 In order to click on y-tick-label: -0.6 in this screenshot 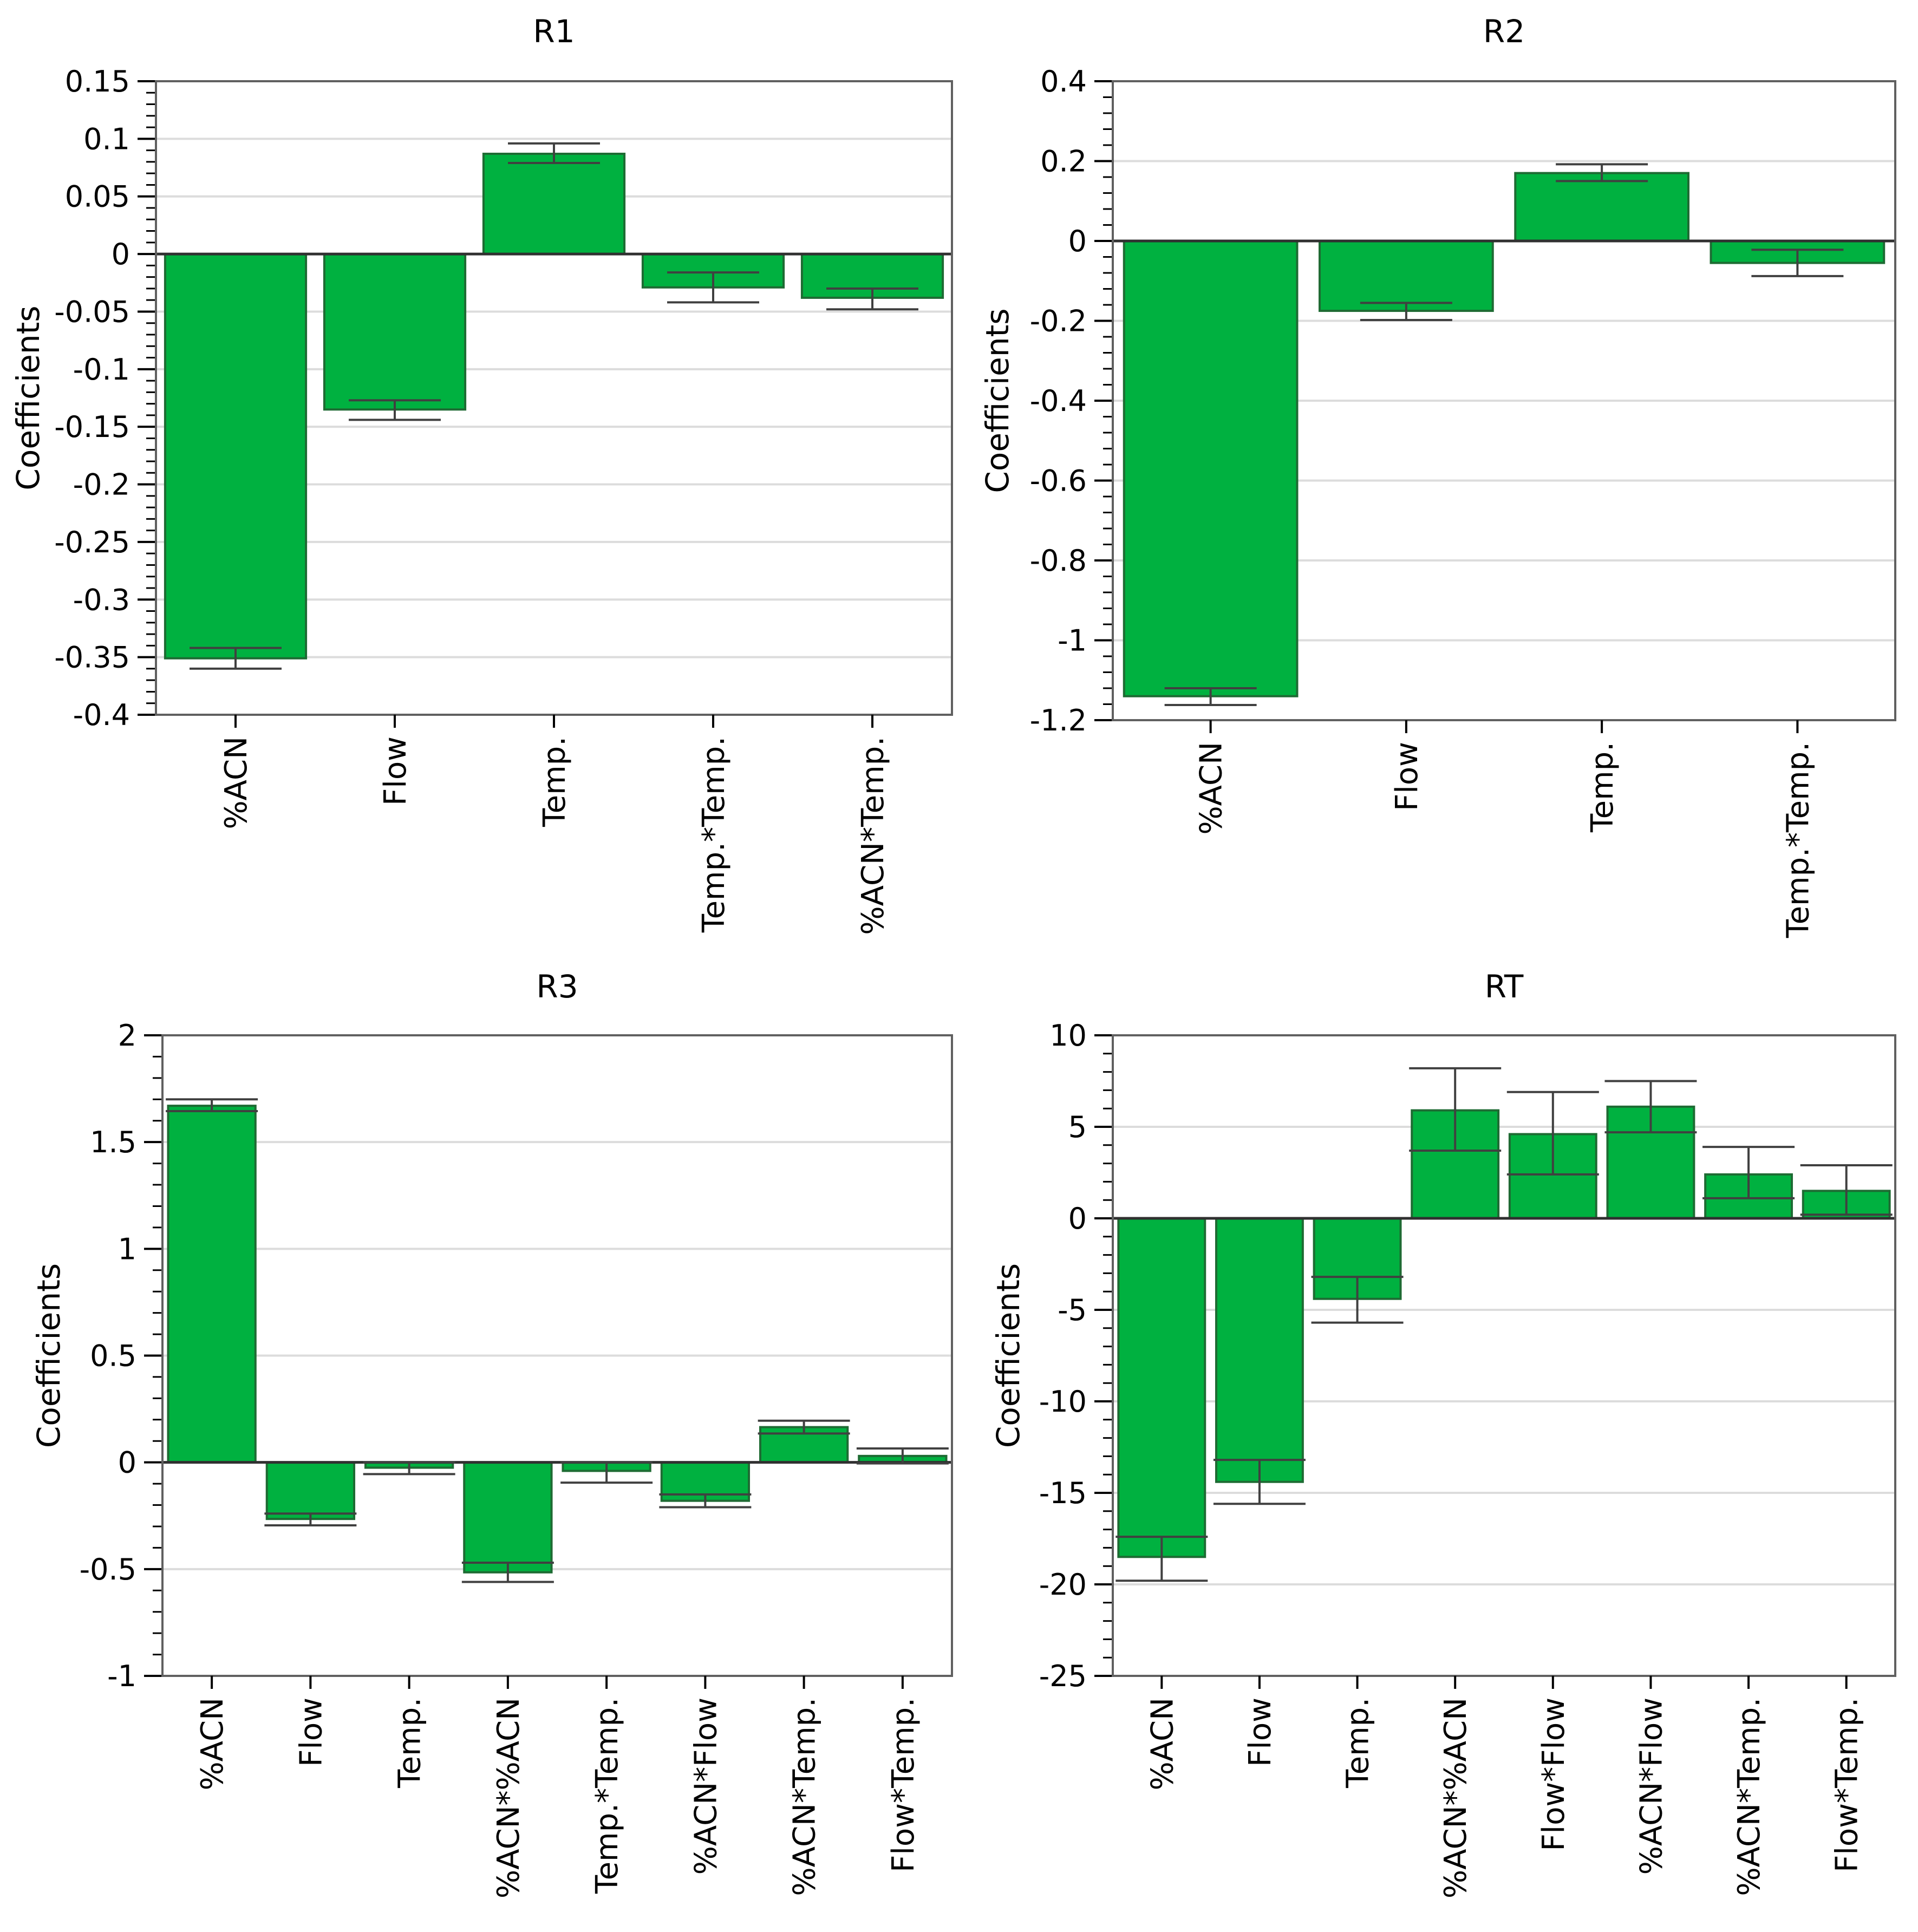, I will do `click(1058, 481)`.